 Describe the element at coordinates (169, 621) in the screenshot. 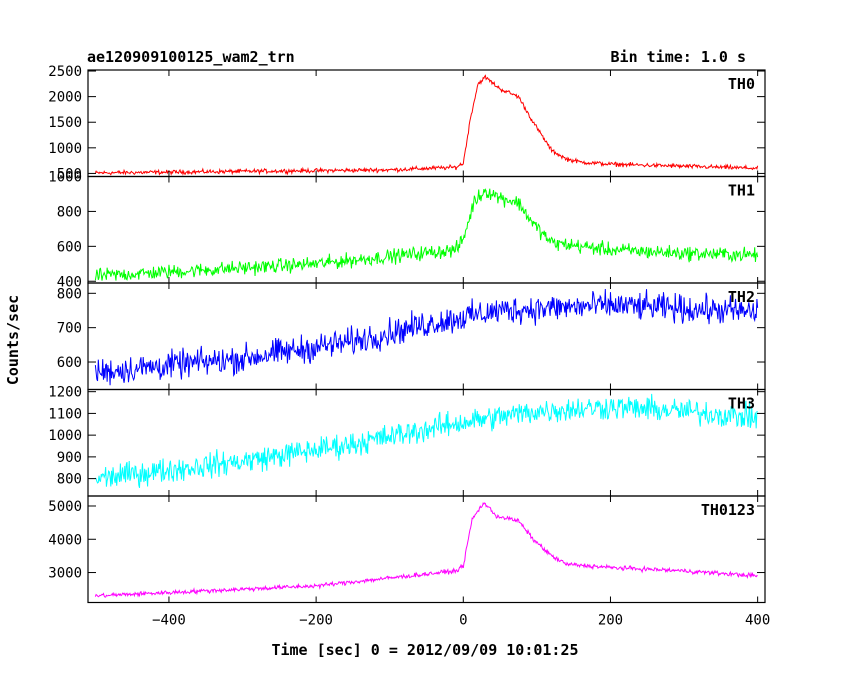

I see `x-tick-label: −400` at that location.